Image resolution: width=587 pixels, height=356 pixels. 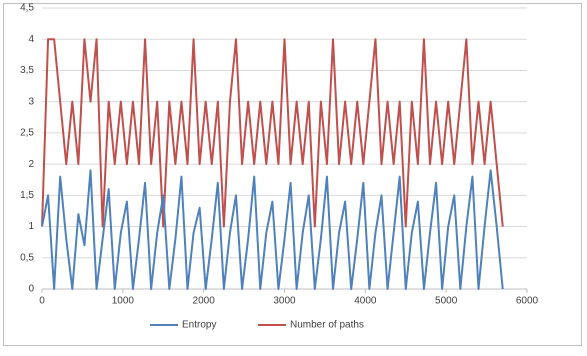 What do you see at coordinates (27, 70) in the screenshot?
I see `y-tick-label: 3,5` at bounding box center [27, 70].